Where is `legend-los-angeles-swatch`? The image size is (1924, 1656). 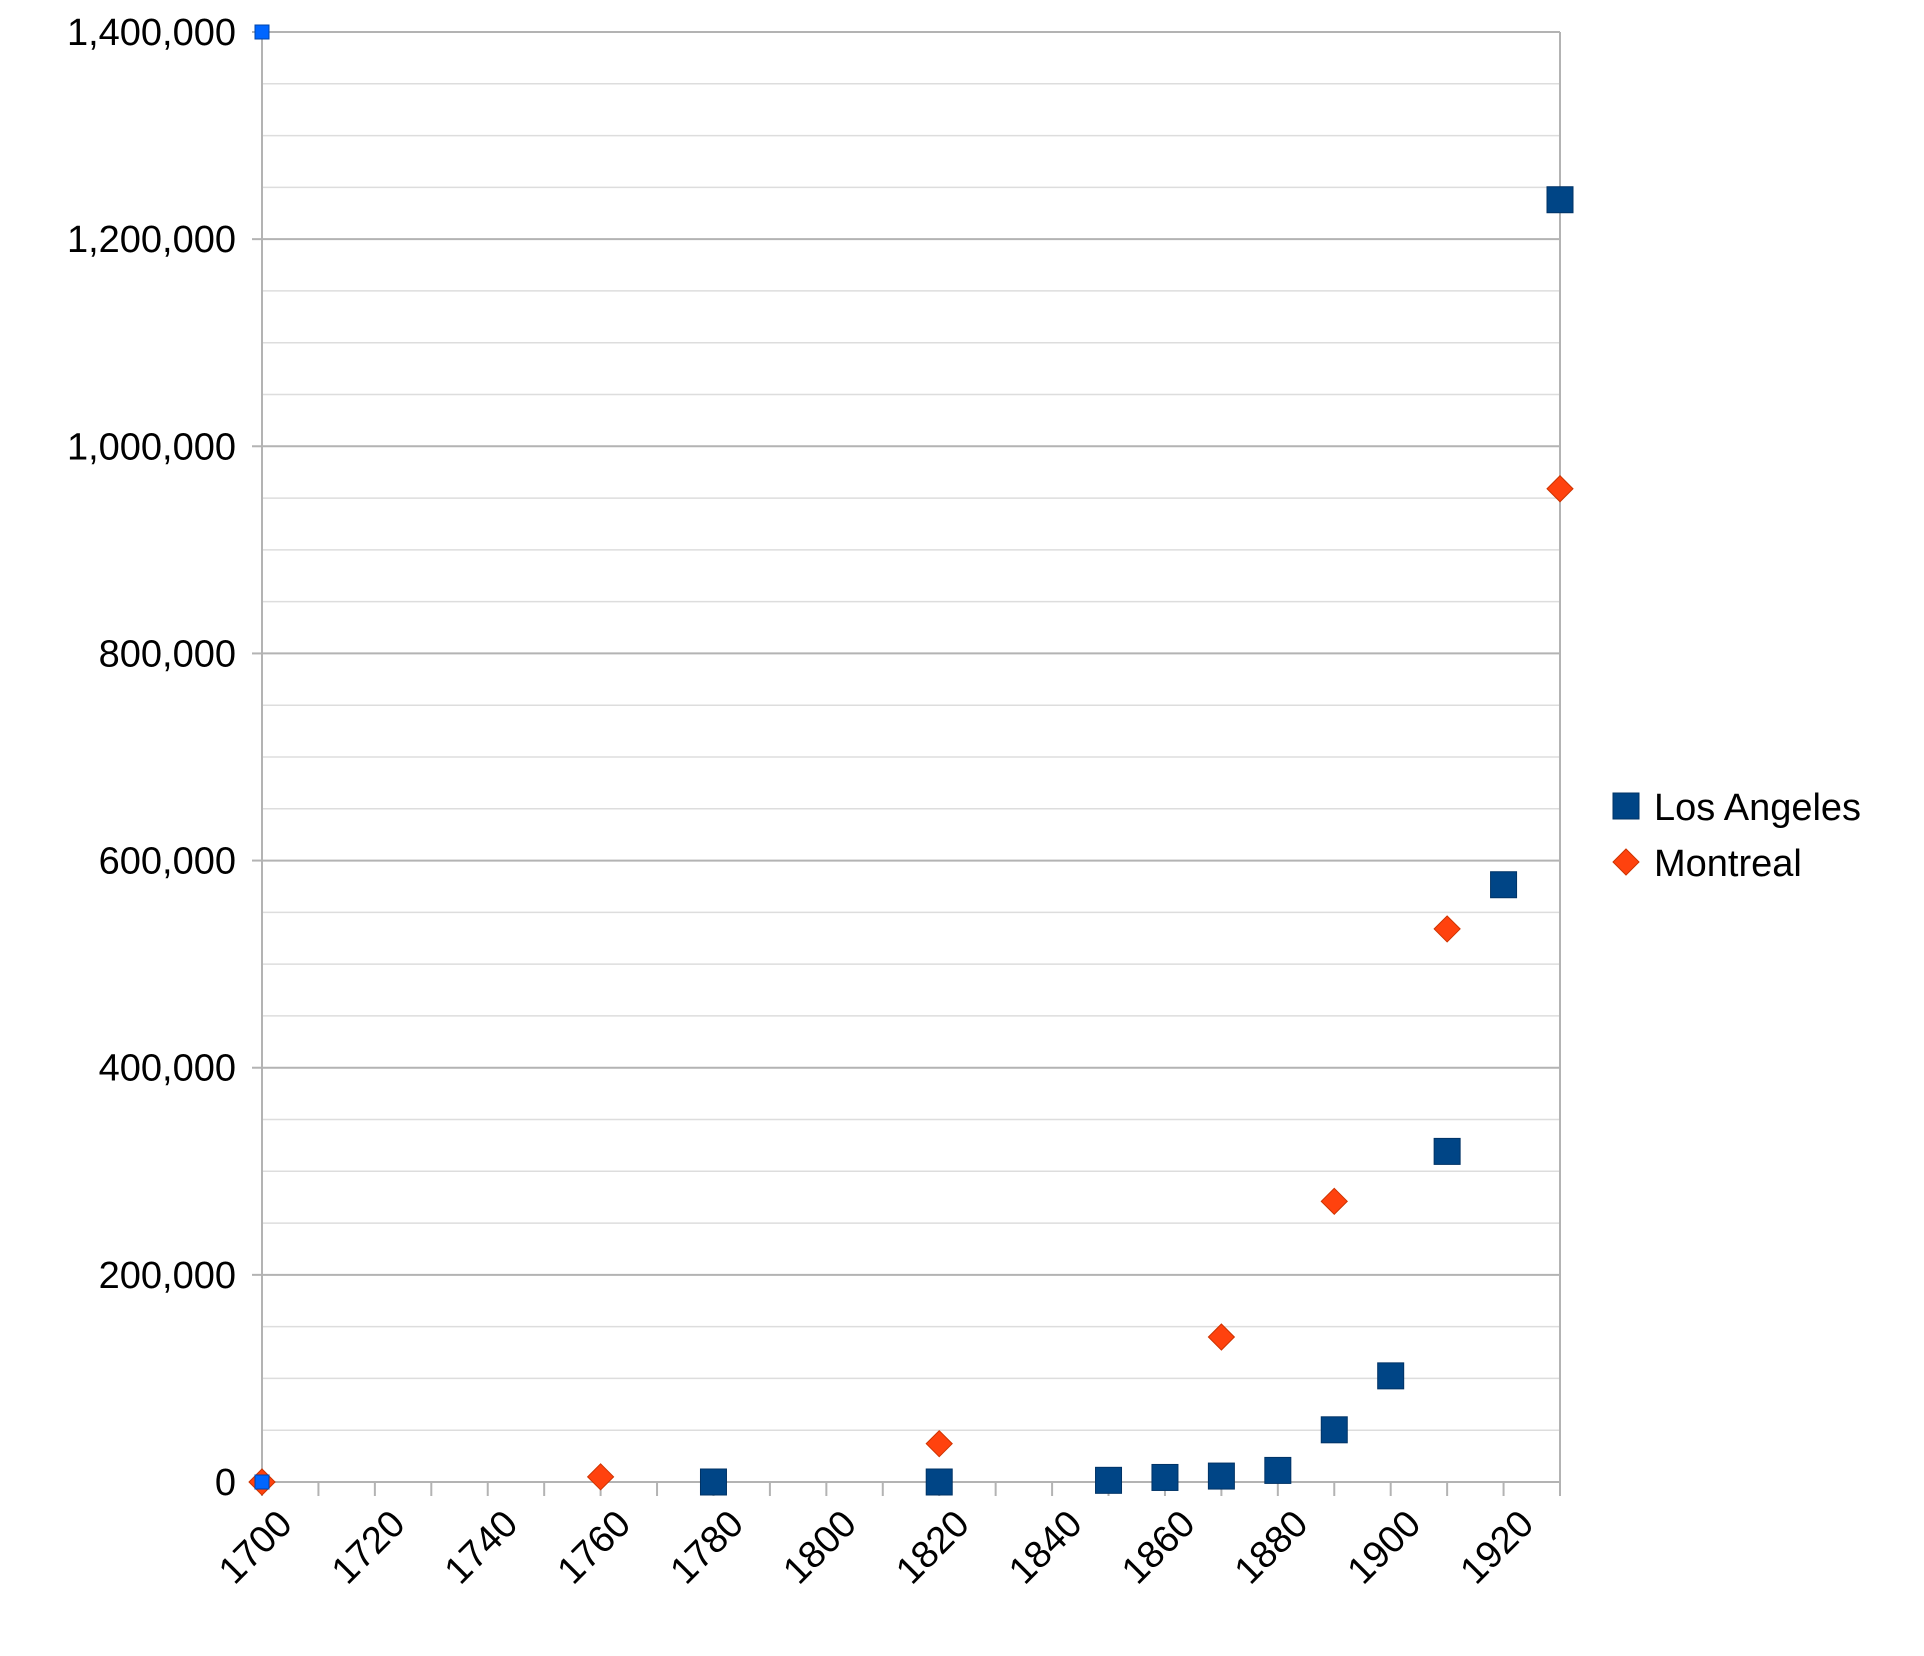
legend-los-angeles-swatch is located at coordinates (1626, 806).